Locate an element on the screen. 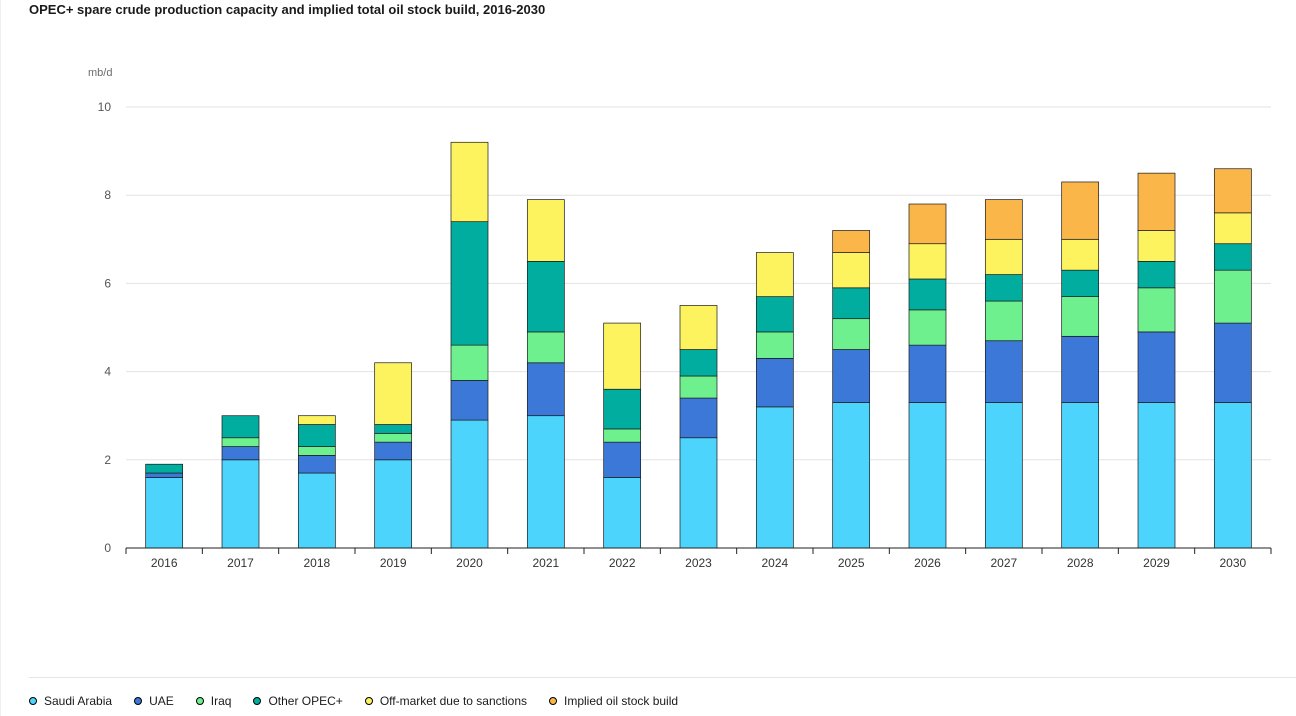 Image resolution: width=1296 pixels, height=716 pixels. legend-item: Off-market due to sanctions is located at coordinates (445, 701).